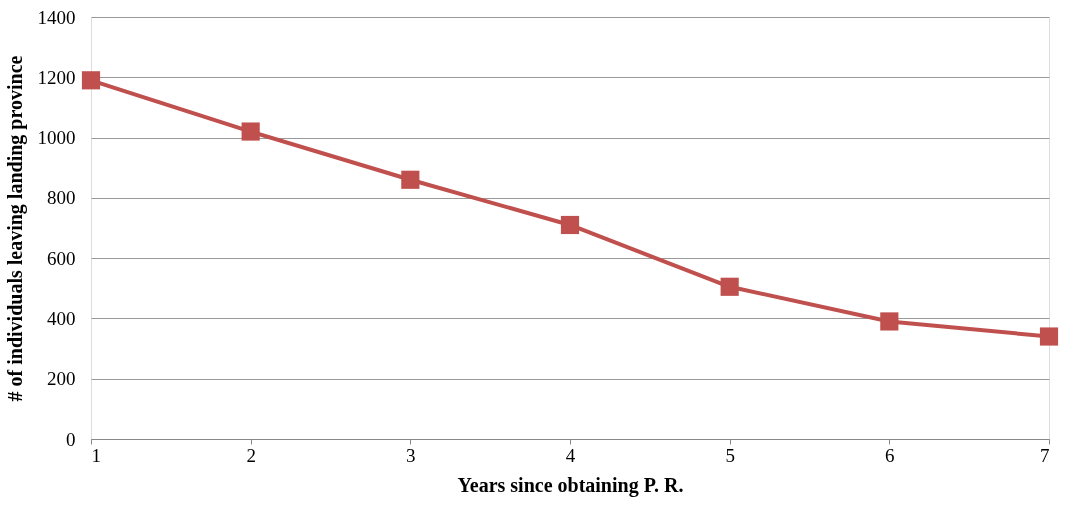 Image resolution: width=1079 pixels, height=506 pixels. I want to click on x-tick-label: 5, so click(730, 455).